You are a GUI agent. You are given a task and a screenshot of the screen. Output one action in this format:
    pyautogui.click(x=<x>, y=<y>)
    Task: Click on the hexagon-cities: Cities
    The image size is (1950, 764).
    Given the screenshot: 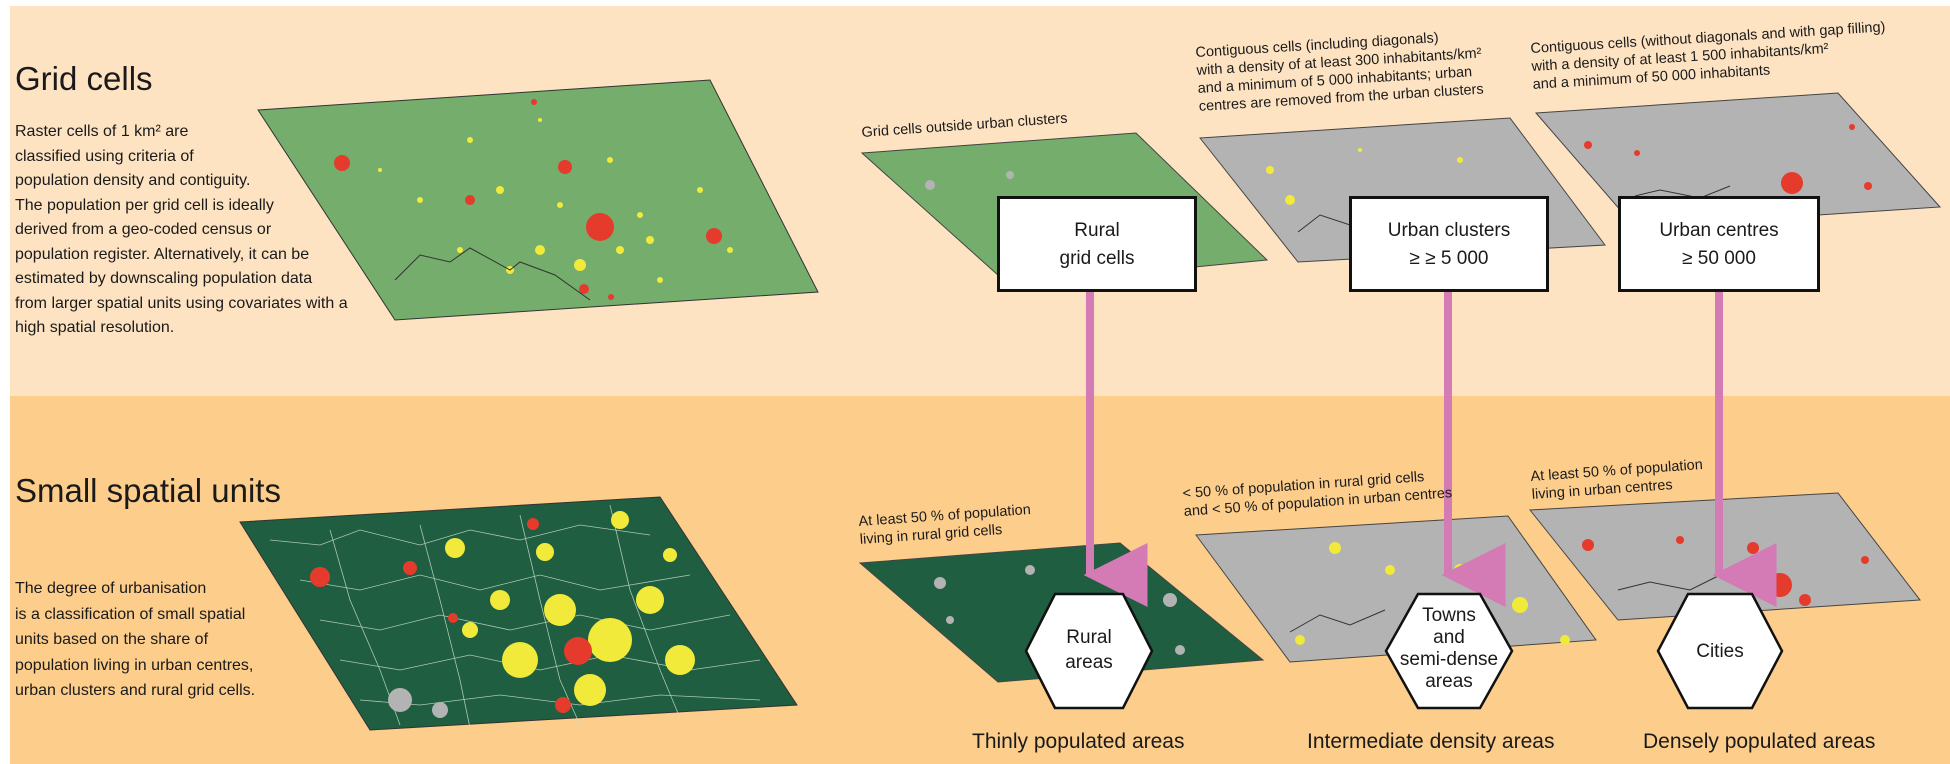 What is the action you would take?
    pyautogui.click(x=1720, y=651)
    